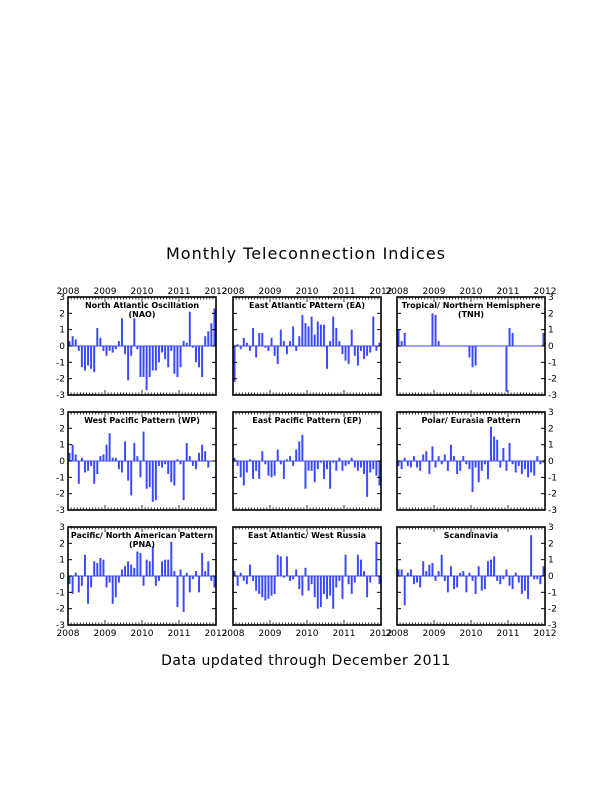 The image size is (612, 792). I want to click on page-title: Monthly Teleconnection Indices, so click(305, 253).